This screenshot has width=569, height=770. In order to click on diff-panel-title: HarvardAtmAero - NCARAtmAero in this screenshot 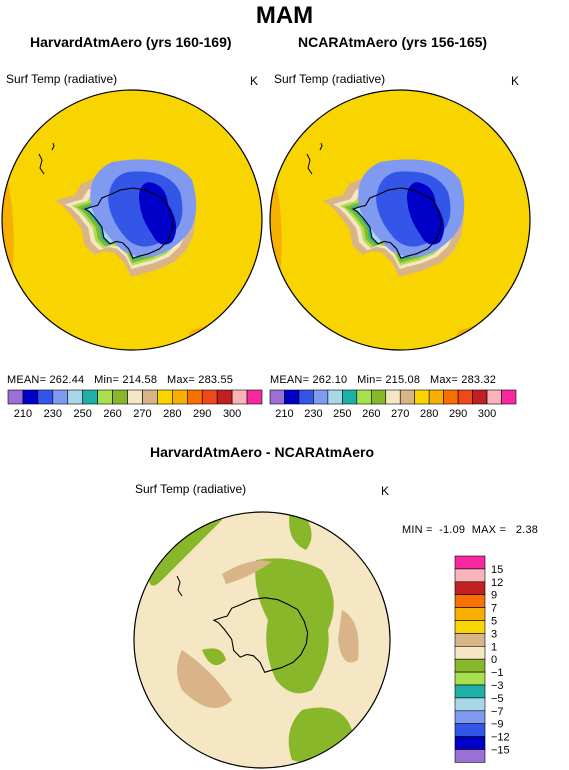, I will do `click(262, 452)`.